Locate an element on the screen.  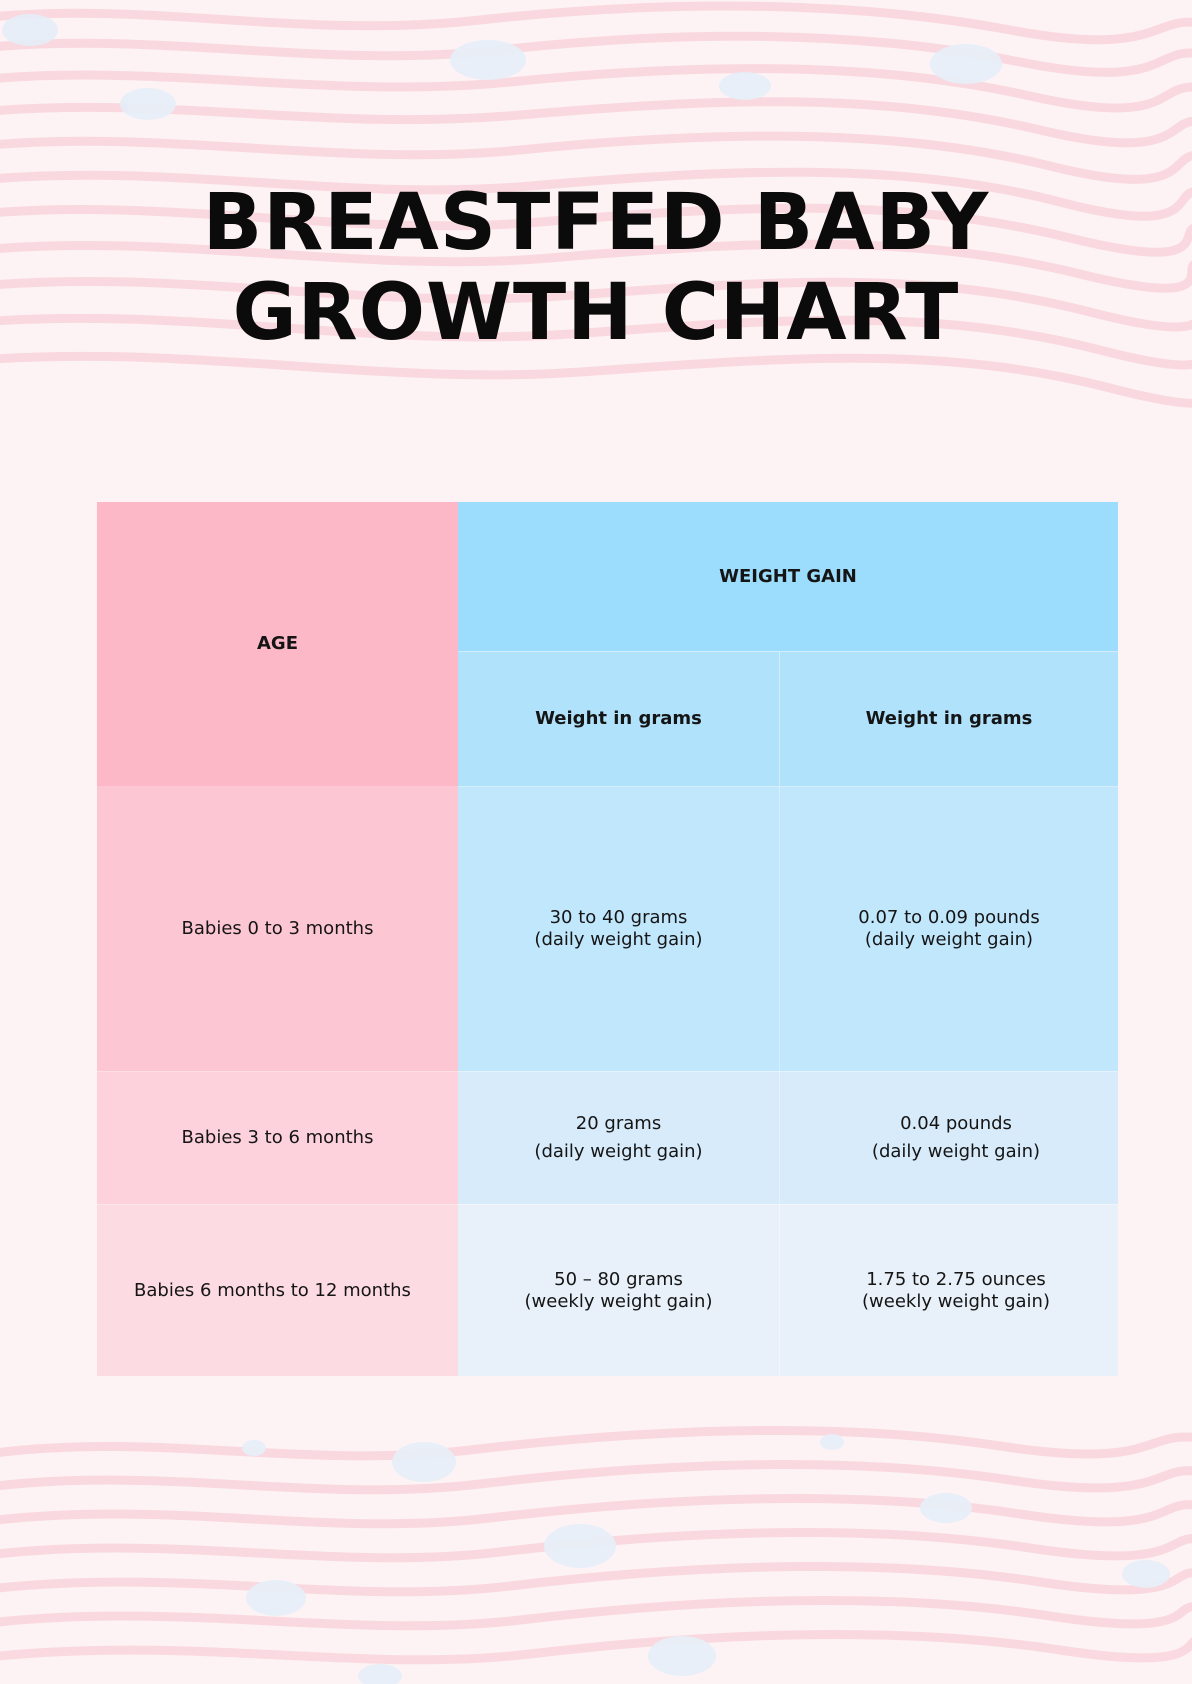
subheader-grams: Weight in grams is located at coordinates (619, 718).